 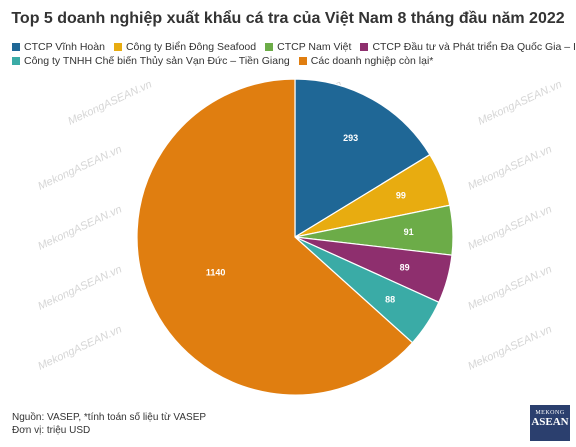 I want to click on logo-line-2: ASEAN, so click(x=550, y=422).